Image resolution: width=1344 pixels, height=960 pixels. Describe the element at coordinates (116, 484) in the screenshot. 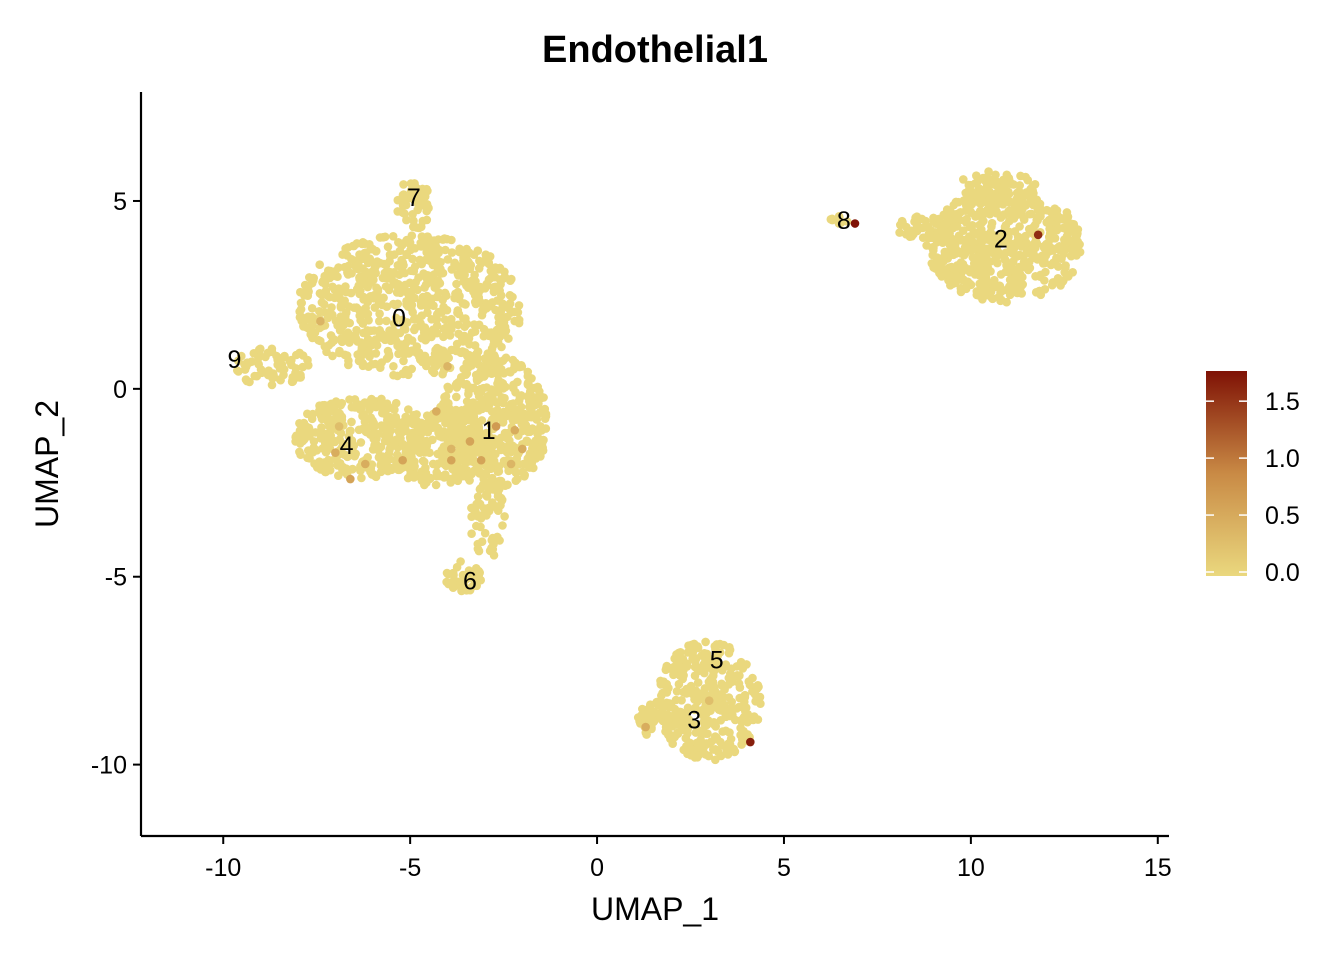

I see `y-axis-ticks: -10 -5 0 5` at that location.